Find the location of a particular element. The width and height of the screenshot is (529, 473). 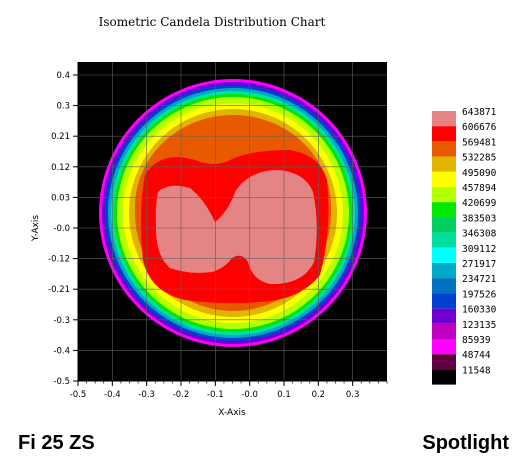

x-tick-label: 0.2 is located at coordinates (319, 395).